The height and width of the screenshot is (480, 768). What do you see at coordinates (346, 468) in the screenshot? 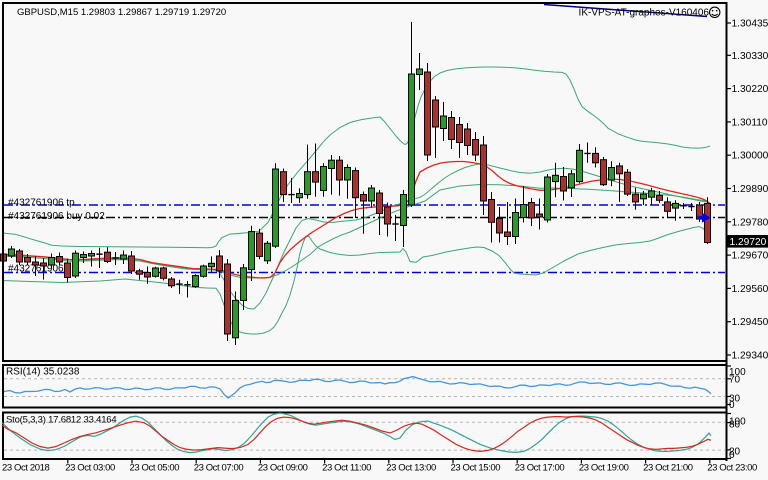
I see `svg-text: 23 Oct 11:00` at bounding box center [346, 468].